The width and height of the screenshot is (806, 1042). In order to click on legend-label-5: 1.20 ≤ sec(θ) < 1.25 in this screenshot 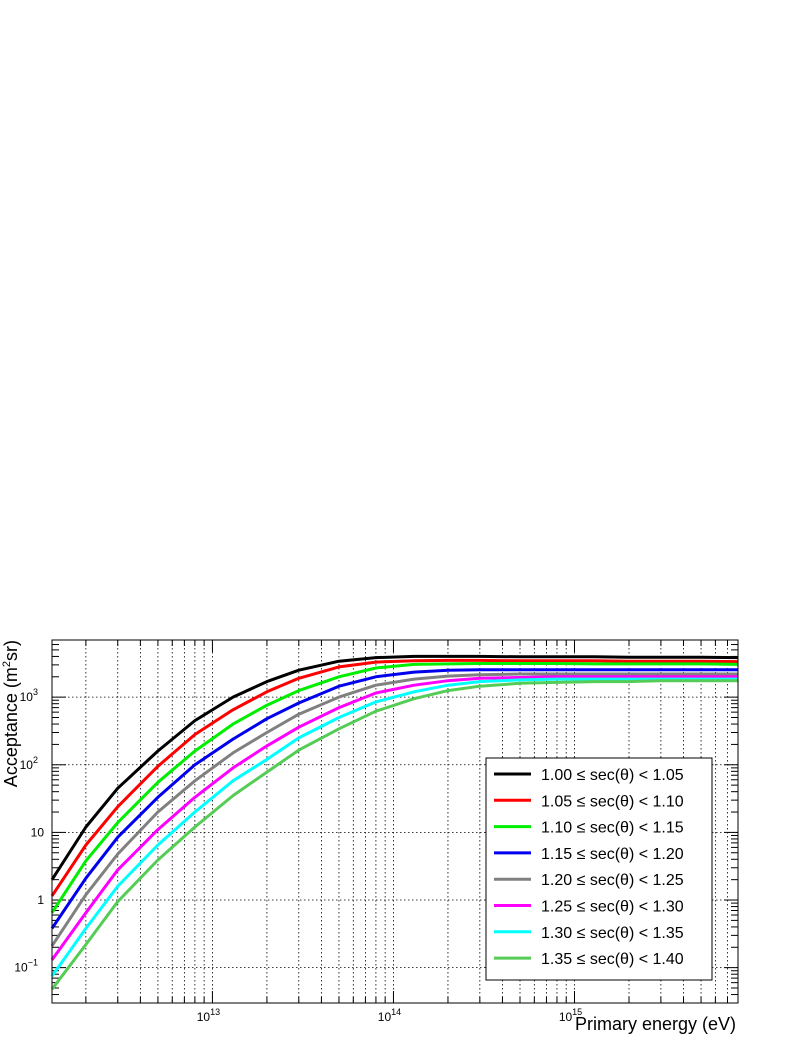, I will do `click(612, 880)`.